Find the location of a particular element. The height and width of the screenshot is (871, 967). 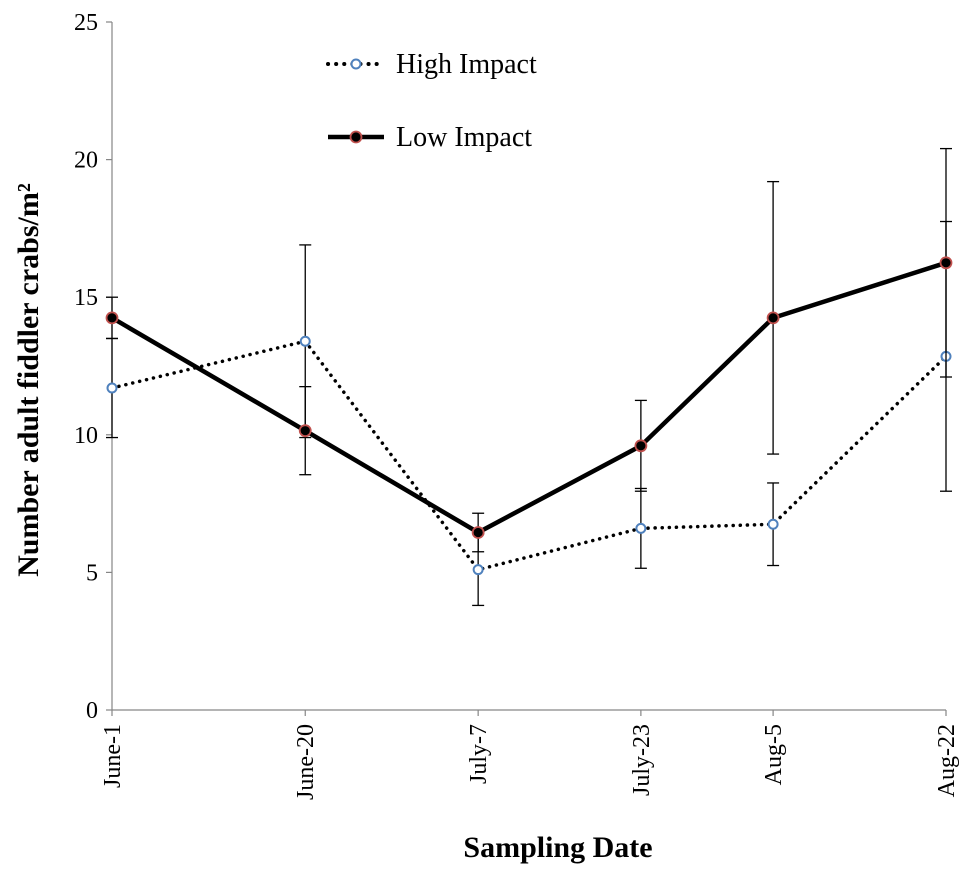

legend-label-high-impact: High Impact is located at coordinates (466, 64).